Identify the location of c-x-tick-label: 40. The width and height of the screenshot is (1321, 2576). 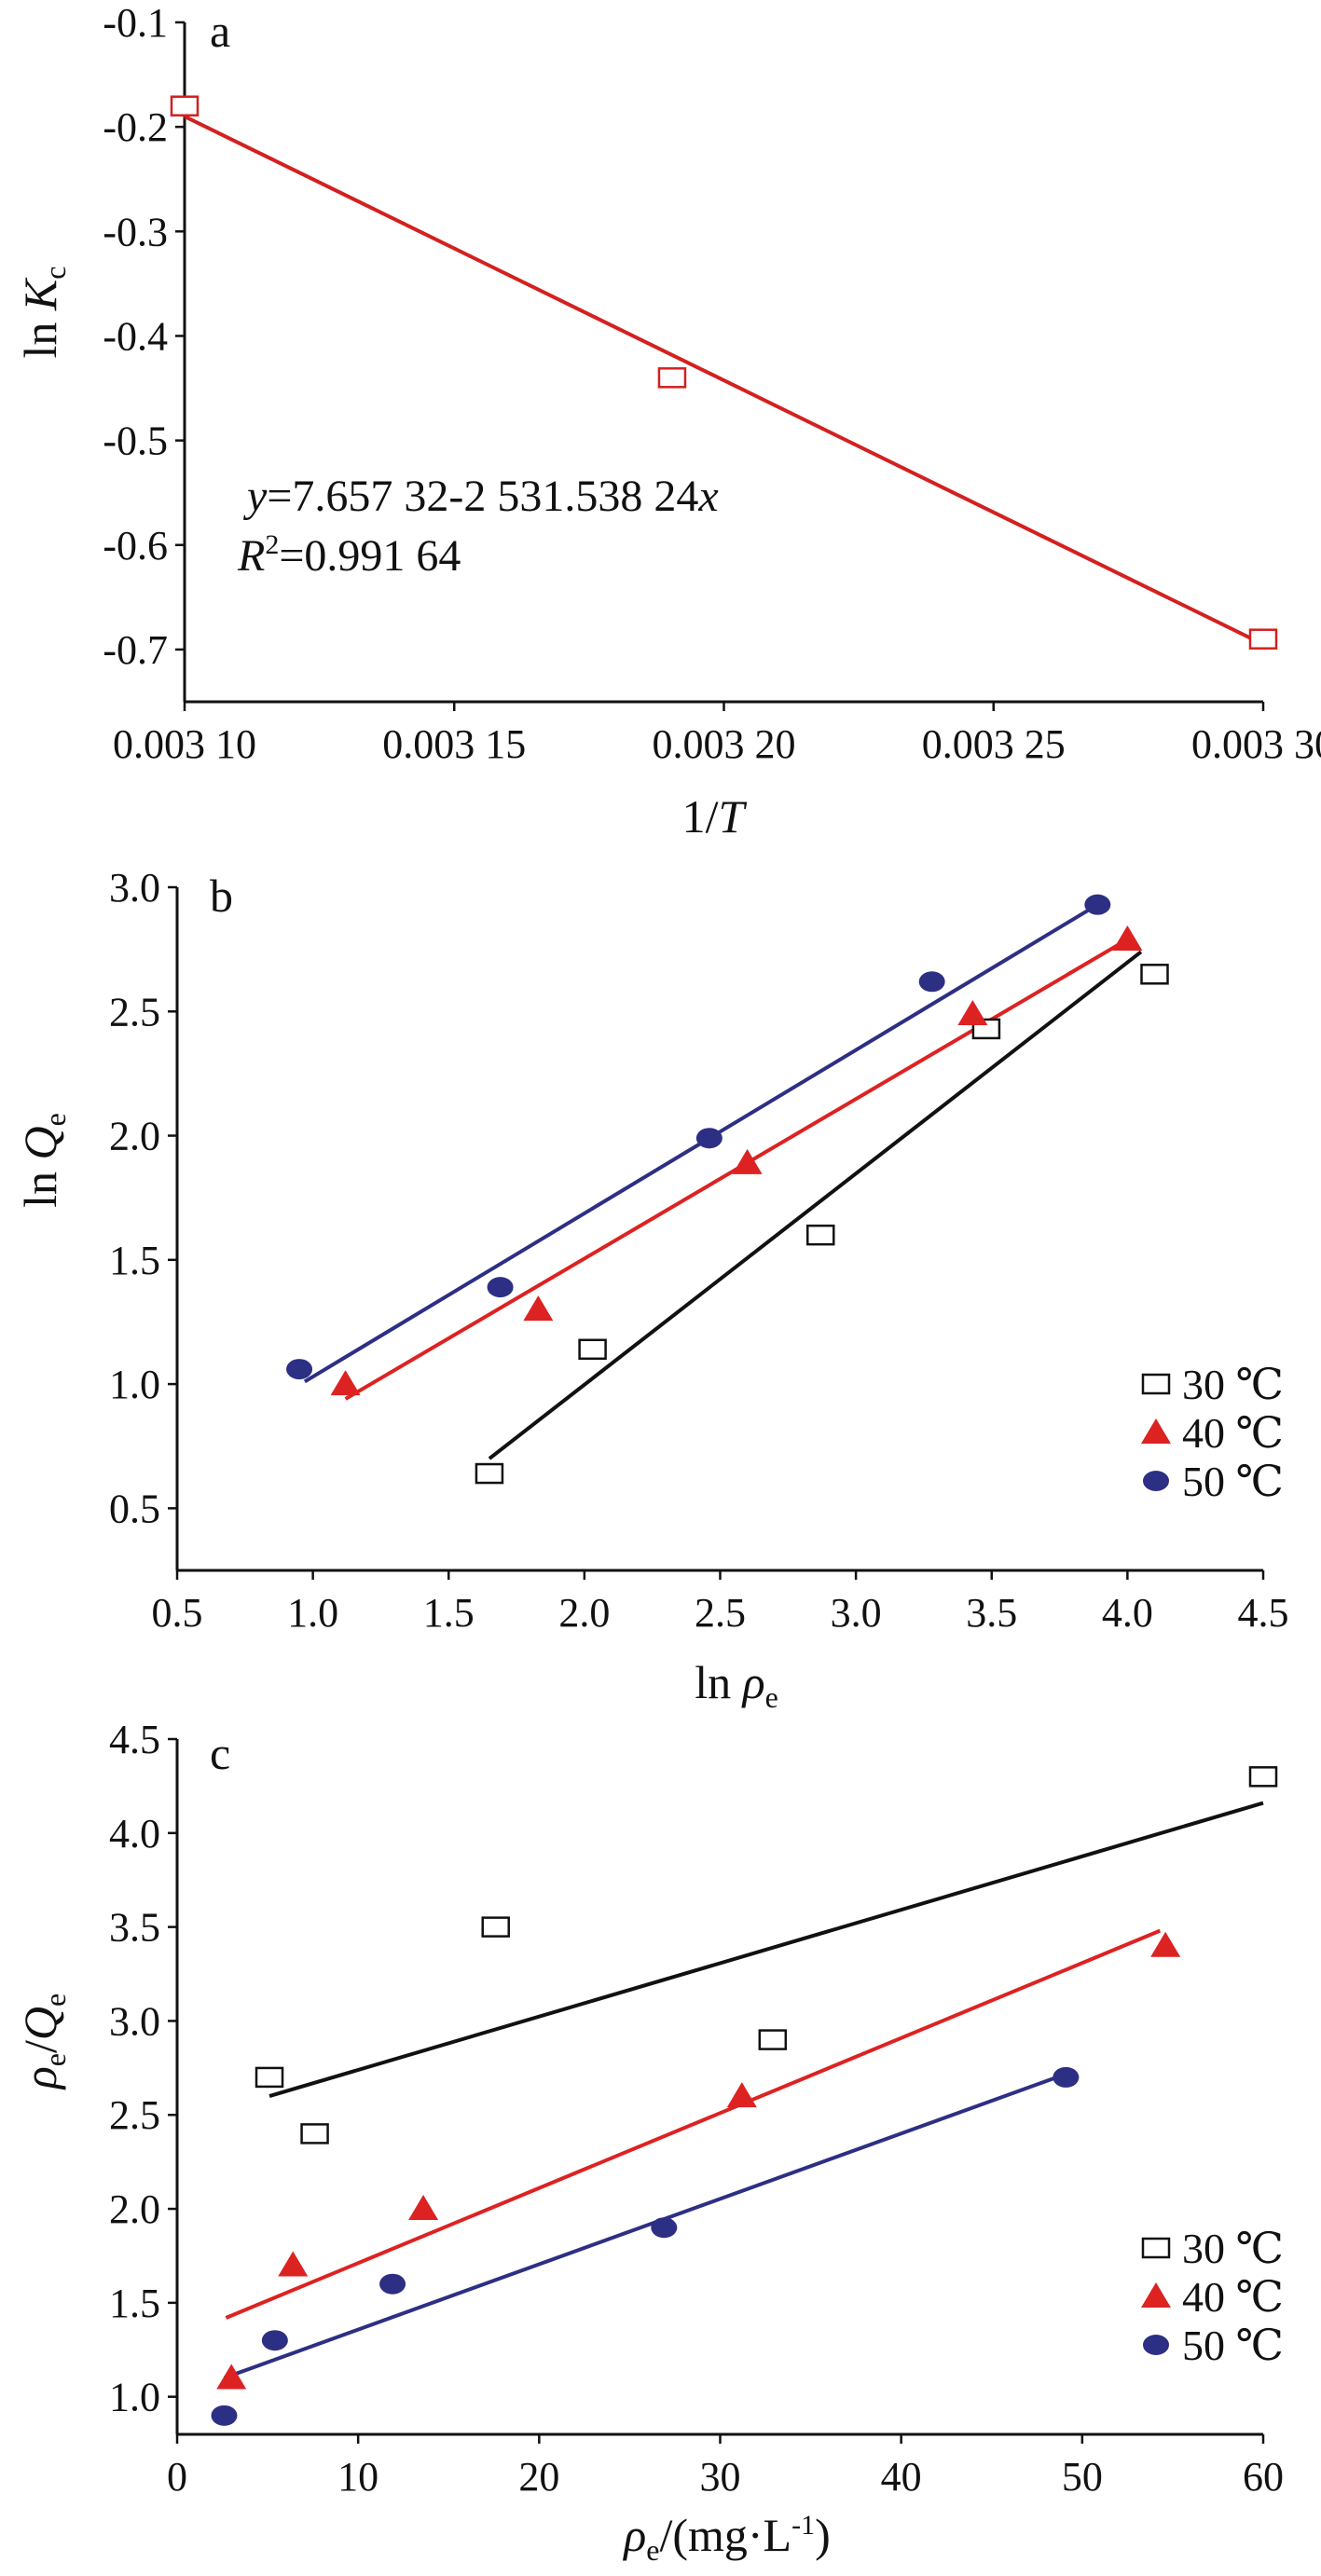
(902, 2477).